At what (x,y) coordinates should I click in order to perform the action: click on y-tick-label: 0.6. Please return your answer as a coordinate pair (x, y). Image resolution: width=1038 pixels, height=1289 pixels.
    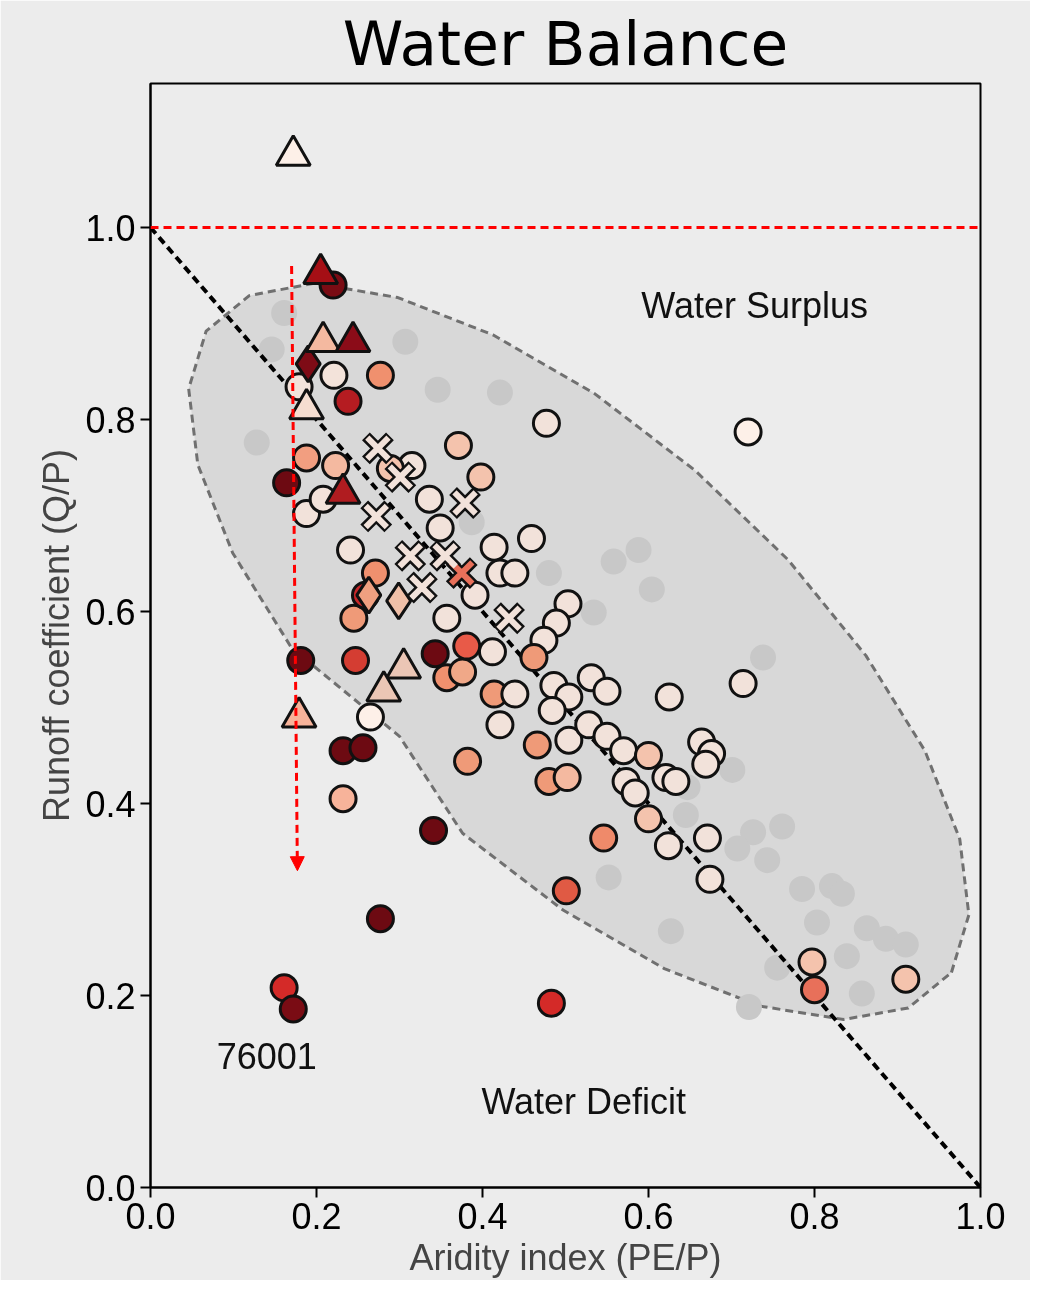
    Looking at the image, I should click on (110, 612).